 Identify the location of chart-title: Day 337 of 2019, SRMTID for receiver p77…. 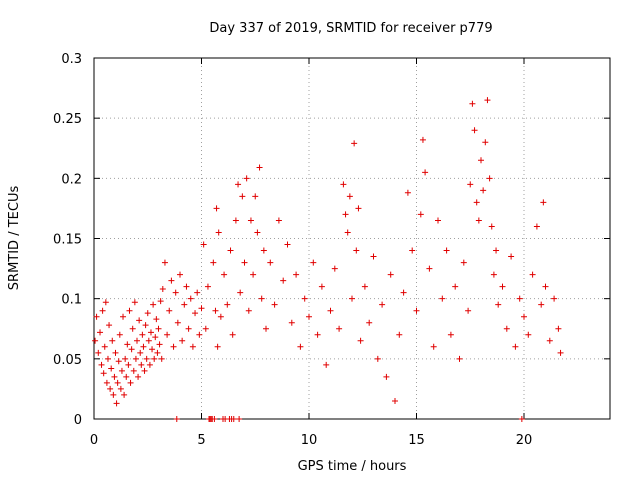
(350, 28).